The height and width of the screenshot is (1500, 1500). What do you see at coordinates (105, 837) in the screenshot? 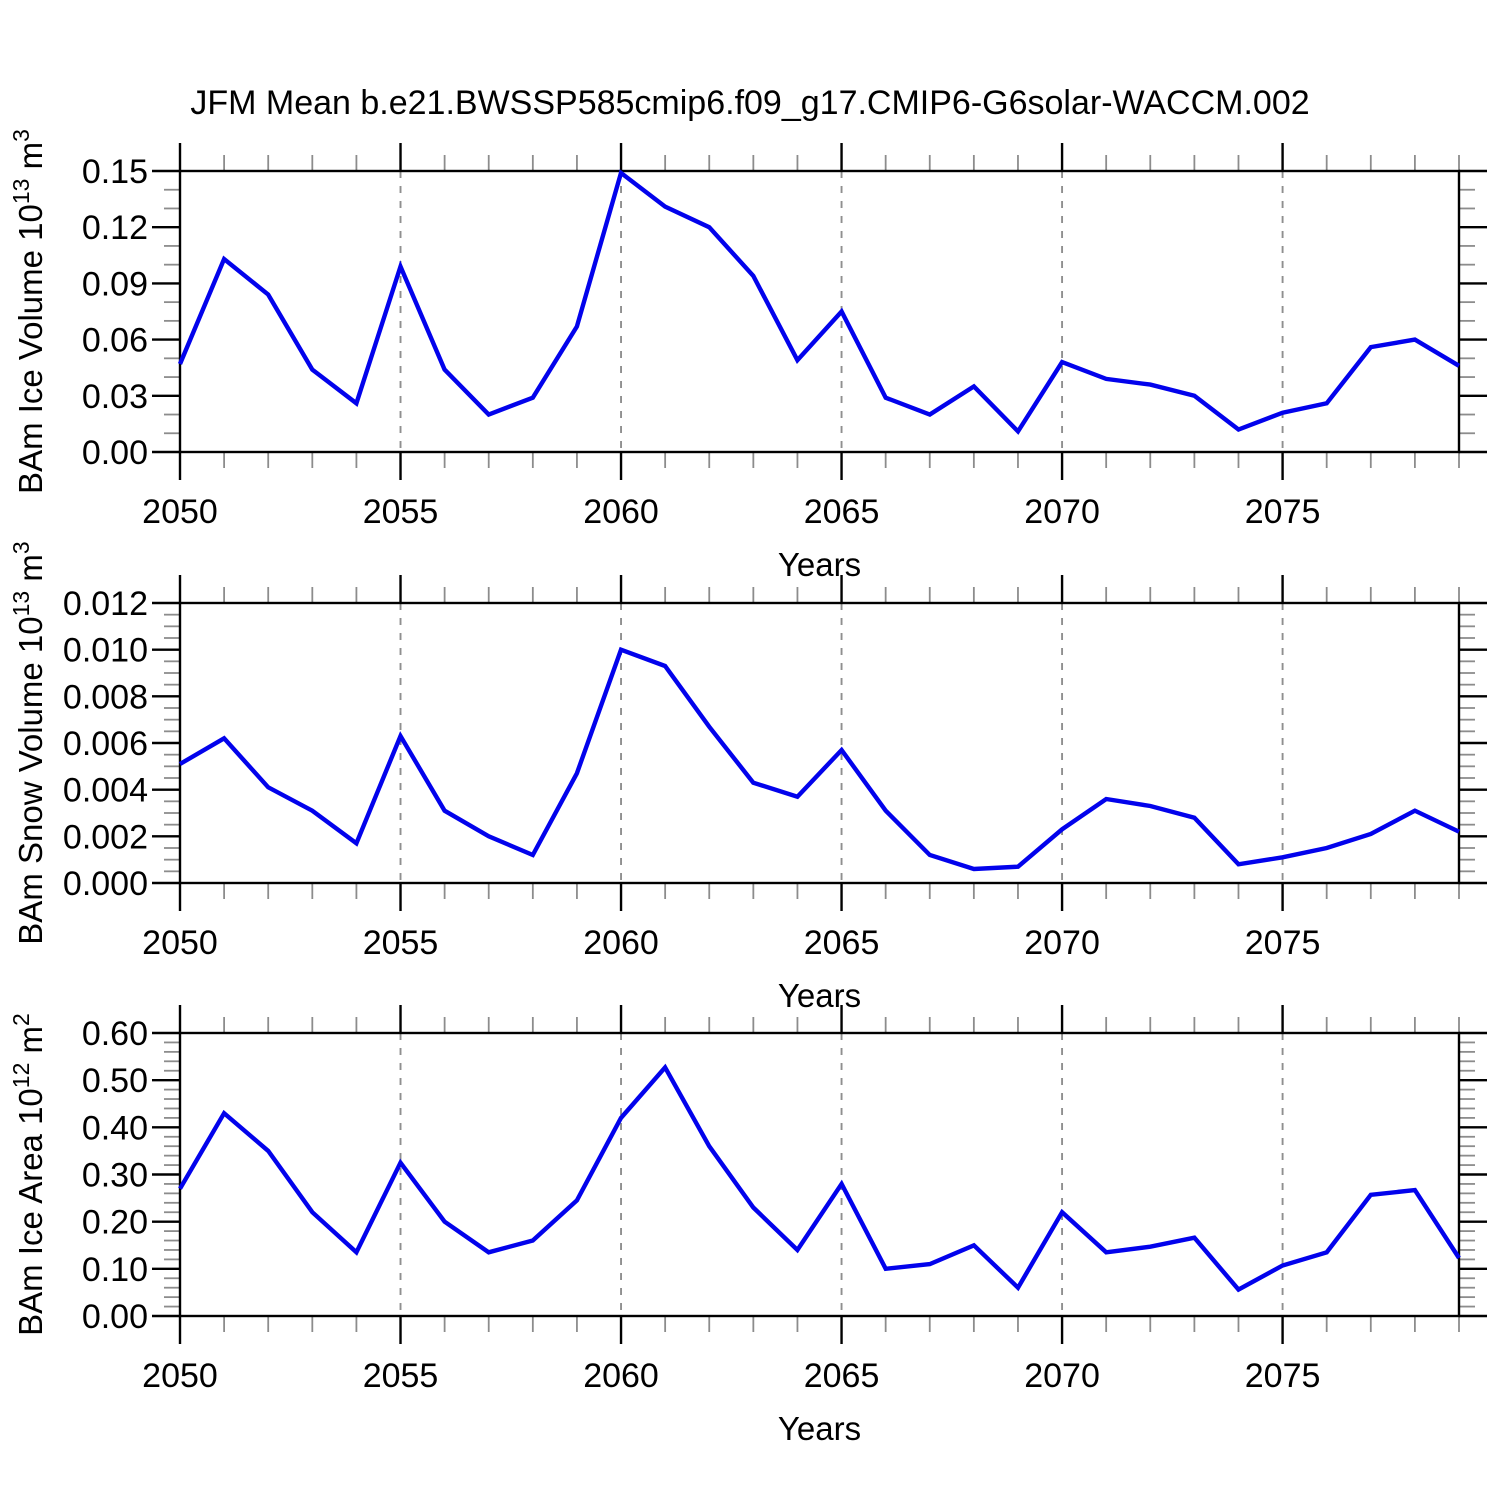
I see `y-tick-label: 0.002` at bounding box center [105, 837].